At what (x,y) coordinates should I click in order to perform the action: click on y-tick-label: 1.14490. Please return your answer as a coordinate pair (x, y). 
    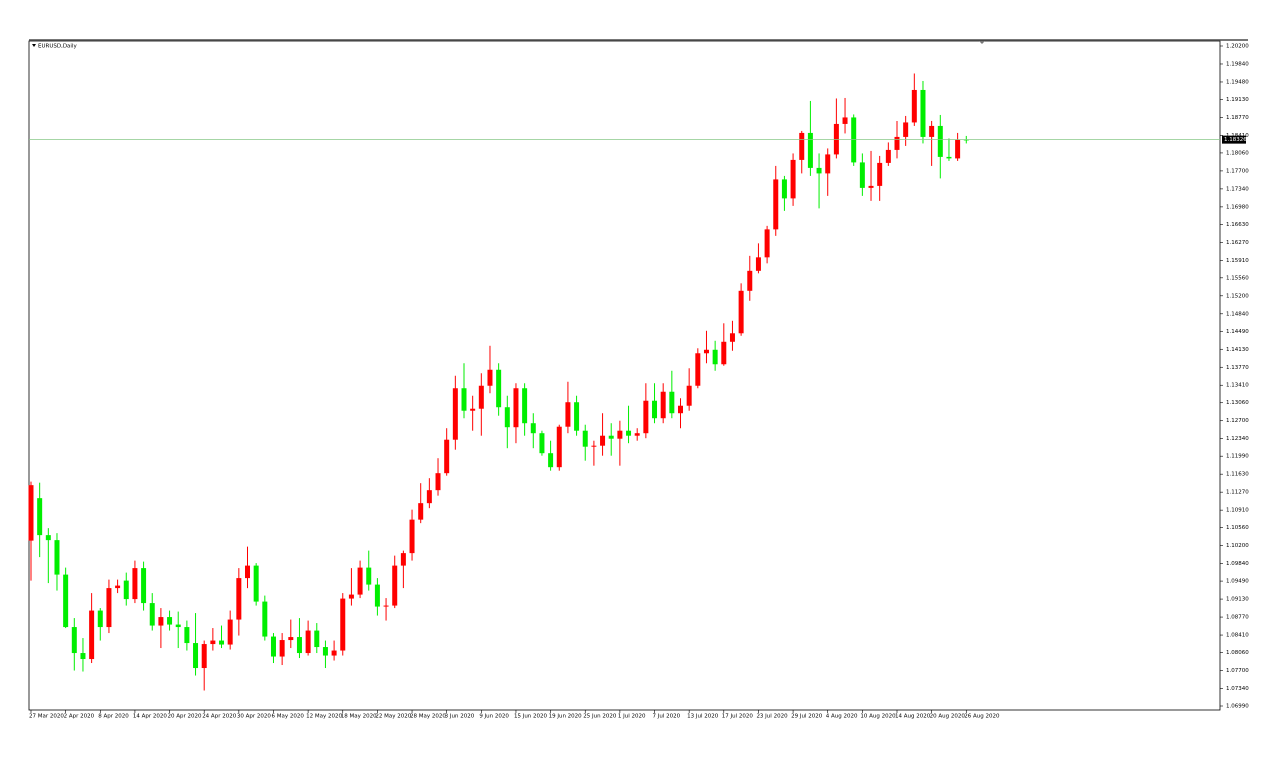
    Looking at the image, I should click on (1237, 332).